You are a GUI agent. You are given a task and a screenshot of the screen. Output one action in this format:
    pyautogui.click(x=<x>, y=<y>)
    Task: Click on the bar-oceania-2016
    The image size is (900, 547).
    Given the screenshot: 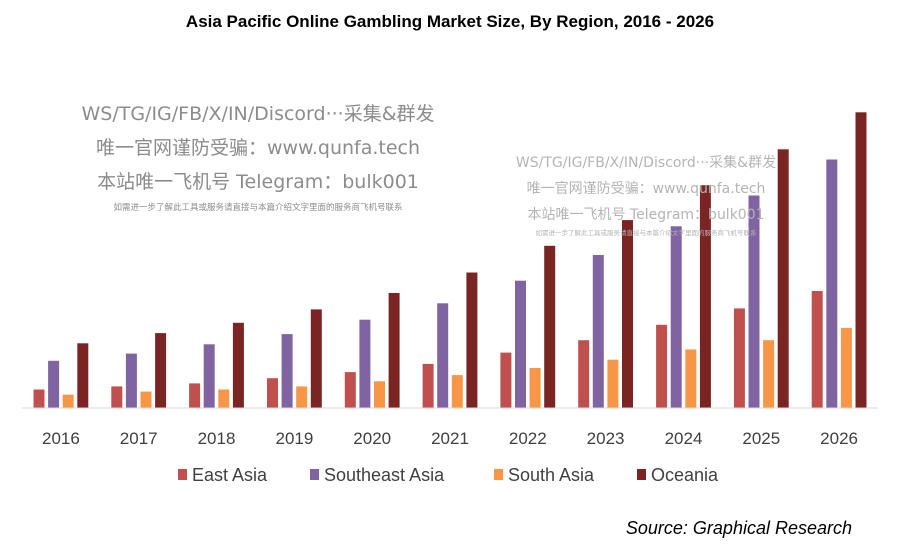 What is the action you would take?
    pyautogui.click(x=83, y=375)
    